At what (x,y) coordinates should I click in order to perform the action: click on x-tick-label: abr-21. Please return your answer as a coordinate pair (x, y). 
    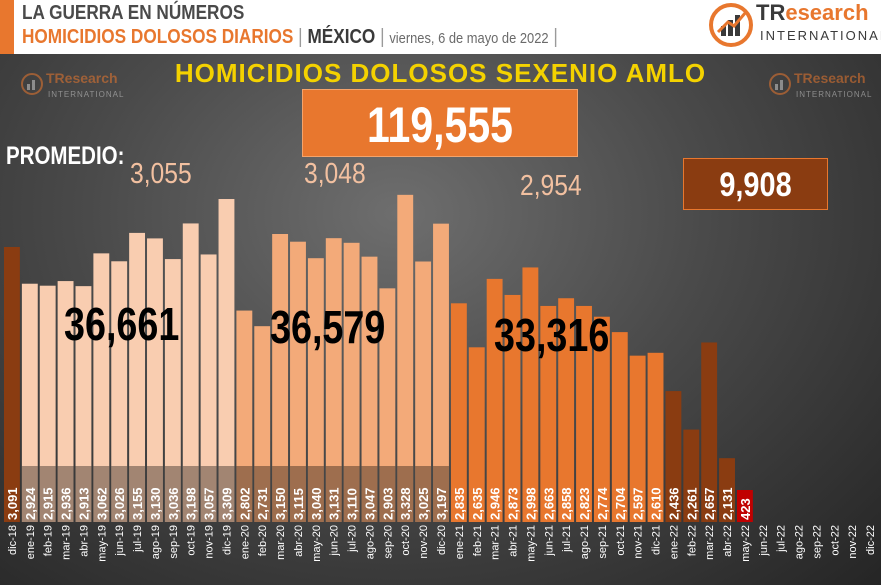
    Looking at the image, I should click on (514, 541).